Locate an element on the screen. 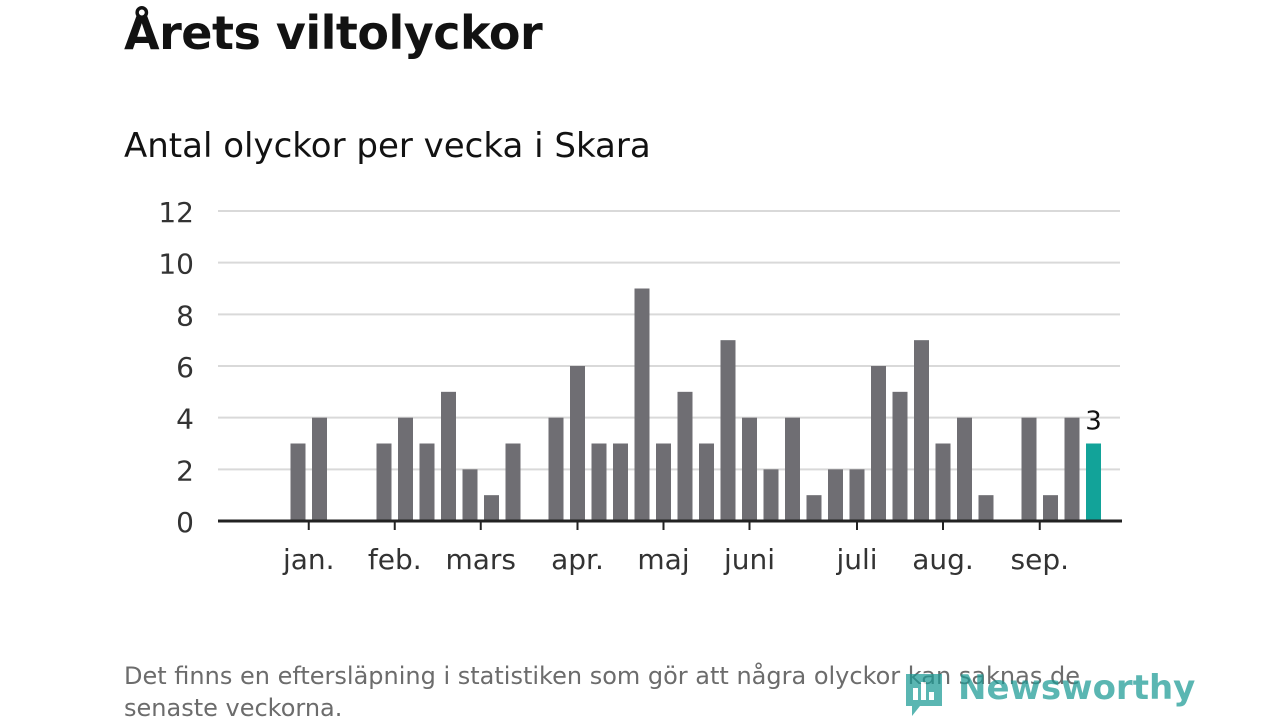 This screenshot has height=724, width=1280. newsworthy-logo-icon is located at coordinates (924, 695).